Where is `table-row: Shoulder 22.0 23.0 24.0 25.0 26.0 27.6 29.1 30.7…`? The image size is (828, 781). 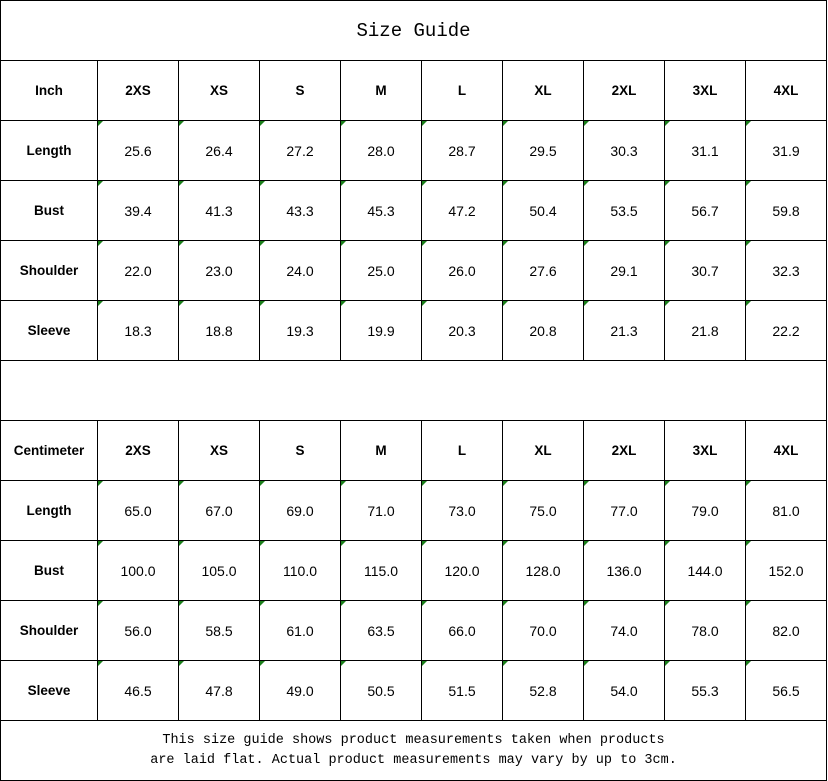
table-row: Shoulder 22.0 23.0 24.0 25.0 26.0 27.6 29.1 30.7… is located at coordinates (414, 270).